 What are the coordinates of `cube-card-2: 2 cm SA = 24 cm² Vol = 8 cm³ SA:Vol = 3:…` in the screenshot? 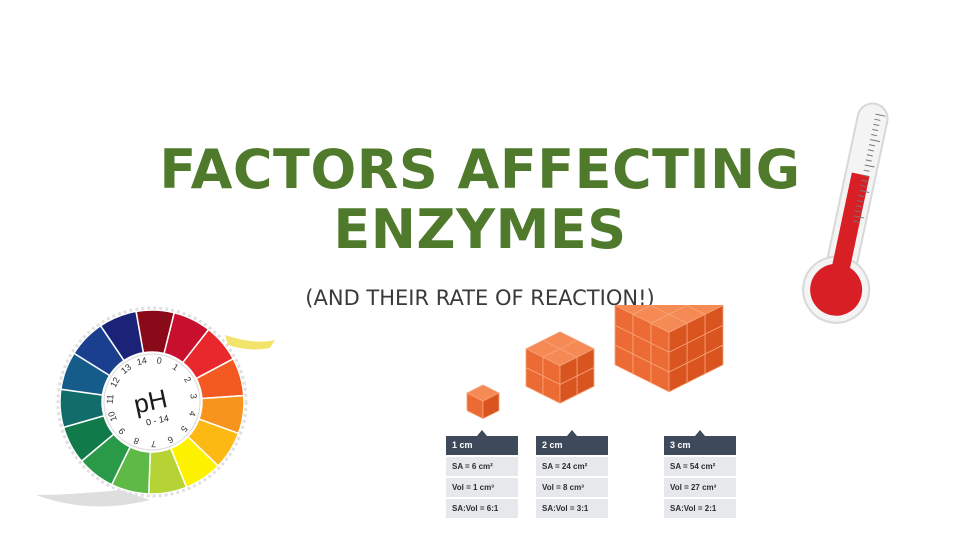 It's located at (572, 474).